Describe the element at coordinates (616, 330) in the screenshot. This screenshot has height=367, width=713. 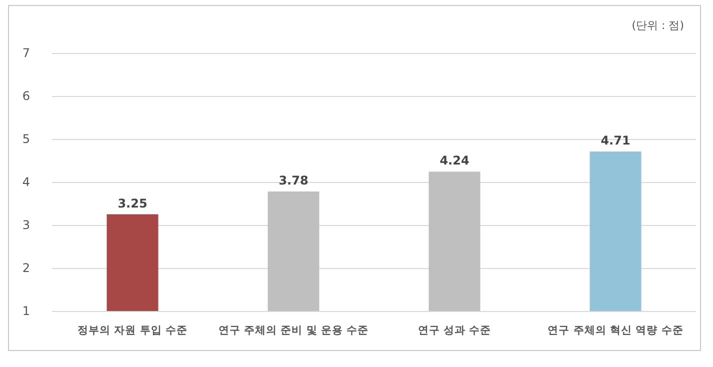
I see `x-tick-label: 연구 주체의 혁신 역량 수준` at that location.